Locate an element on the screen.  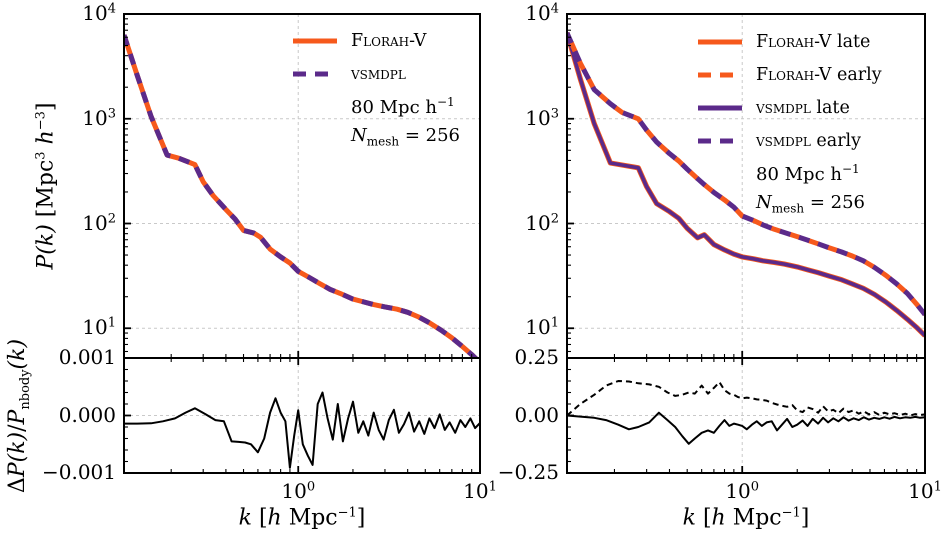
curve-early-residual is located at coordinates (746, 398).